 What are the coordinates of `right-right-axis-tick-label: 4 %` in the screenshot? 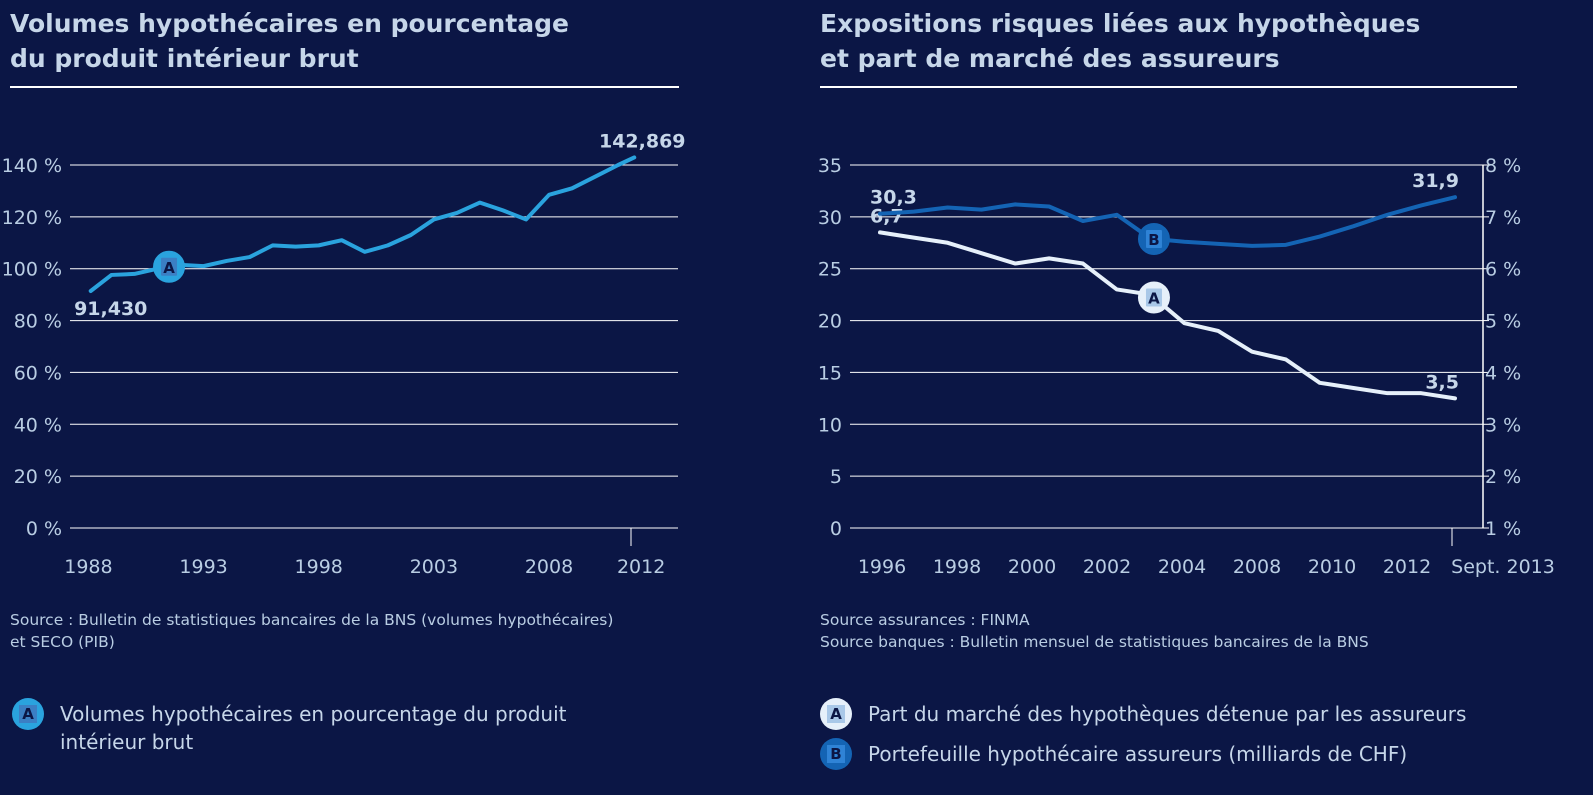 It's located at (1503, 373).